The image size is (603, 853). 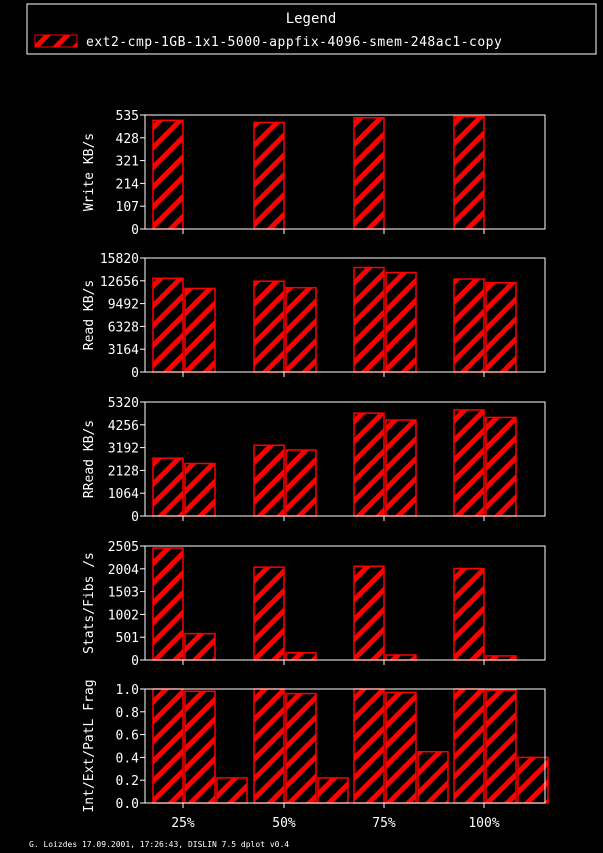 I want to click on bar-panel5-series3-75%, so click(x=433, y=777).